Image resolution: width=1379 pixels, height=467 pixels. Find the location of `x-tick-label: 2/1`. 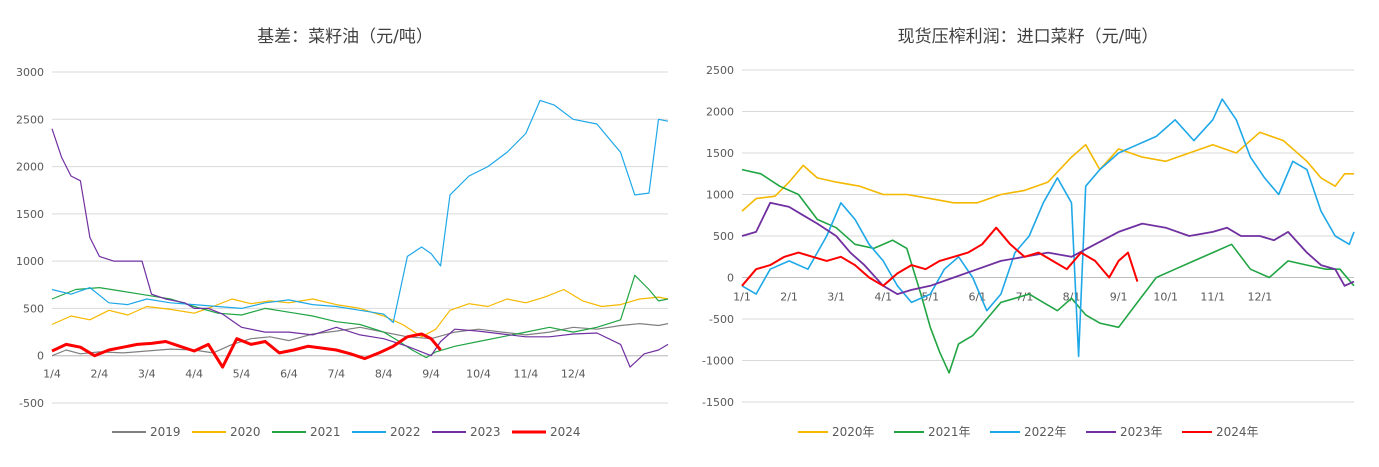

x-tick-label: 2/1 is located at coordinates (789, 297).